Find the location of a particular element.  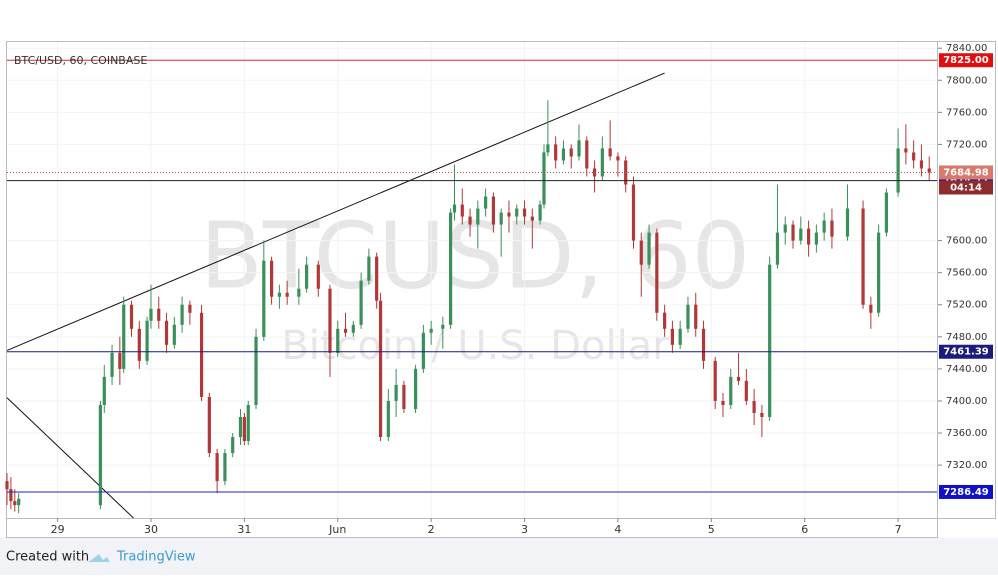

x-tick-label: 4 is located at coordinates (617, 529).